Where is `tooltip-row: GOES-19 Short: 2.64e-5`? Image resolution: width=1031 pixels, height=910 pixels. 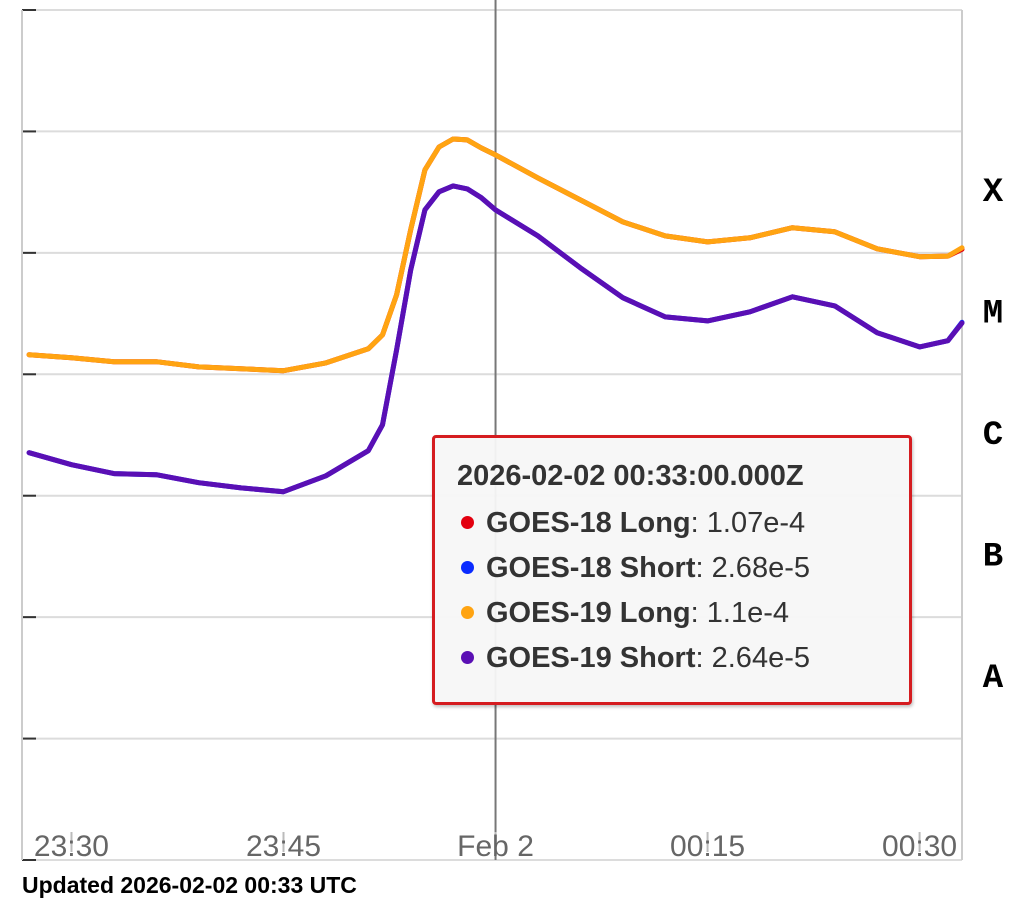 tooltip-row: GOES-19 Short: 2.64e-5 is located at coordinates (683, 658).